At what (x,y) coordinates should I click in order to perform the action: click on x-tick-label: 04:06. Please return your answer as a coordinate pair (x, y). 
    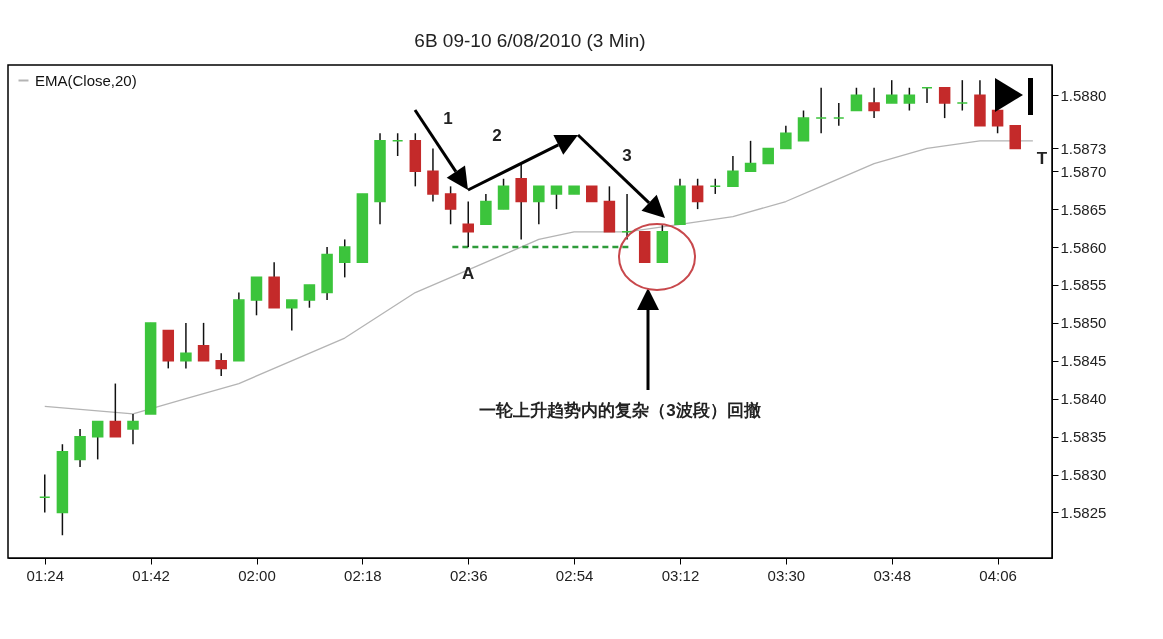
    Looking at the image, I should click on (998, 575).